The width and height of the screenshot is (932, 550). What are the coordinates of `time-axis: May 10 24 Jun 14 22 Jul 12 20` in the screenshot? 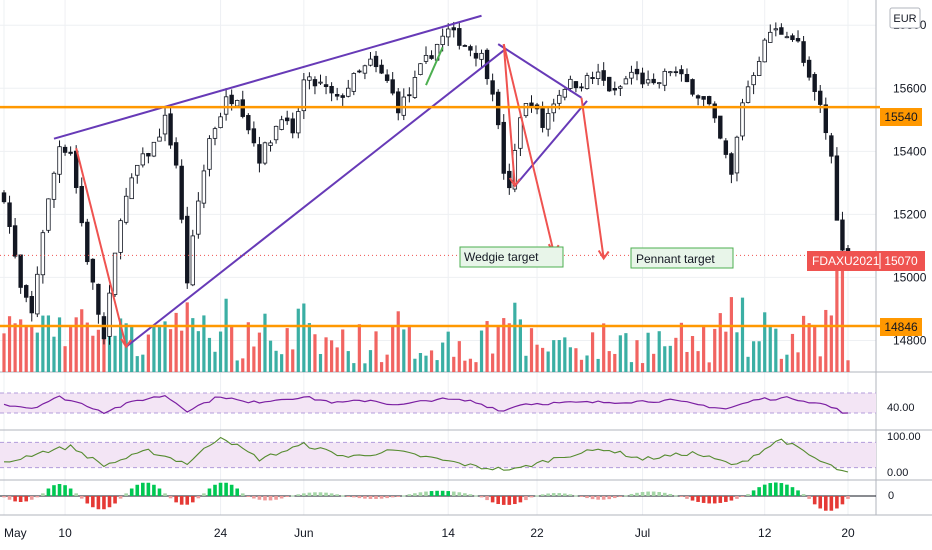 It's located at (429, 533).